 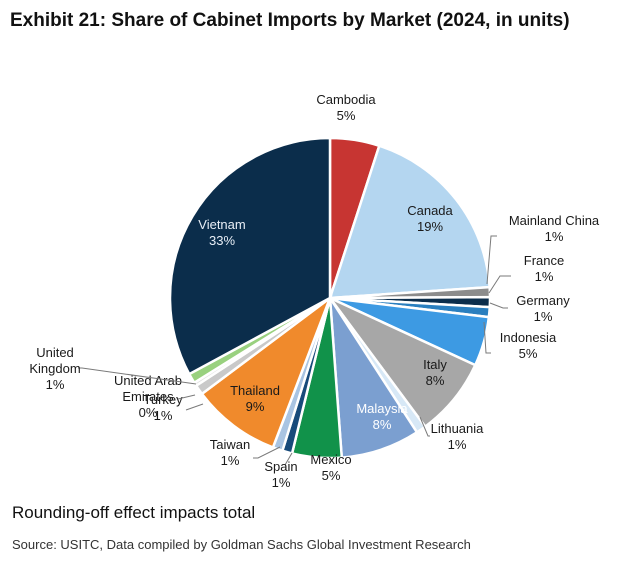 What do you see at coordinates (346, 107) in the screenshot?
I see `slice-label-cambodia: Cambodia 5%` at bounding box center [346, 107].